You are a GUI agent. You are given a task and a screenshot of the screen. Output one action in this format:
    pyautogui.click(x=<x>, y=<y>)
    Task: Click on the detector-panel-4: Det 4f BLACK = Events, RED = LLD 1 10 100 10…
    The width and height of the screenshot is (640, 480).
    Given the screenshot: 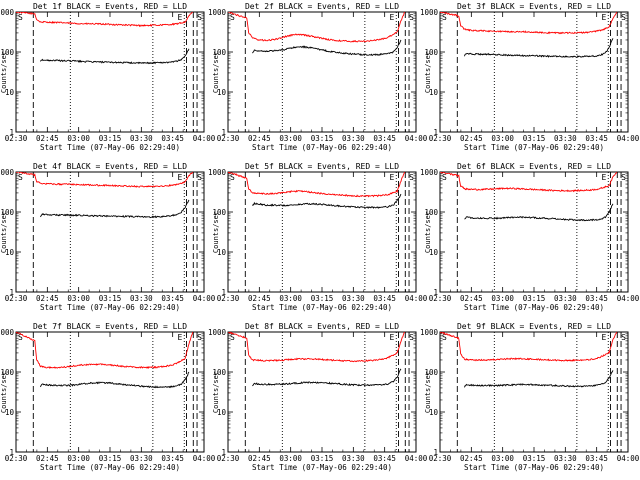 What is the action you would take?
    pyautogui.click(x=108, y=237)
    